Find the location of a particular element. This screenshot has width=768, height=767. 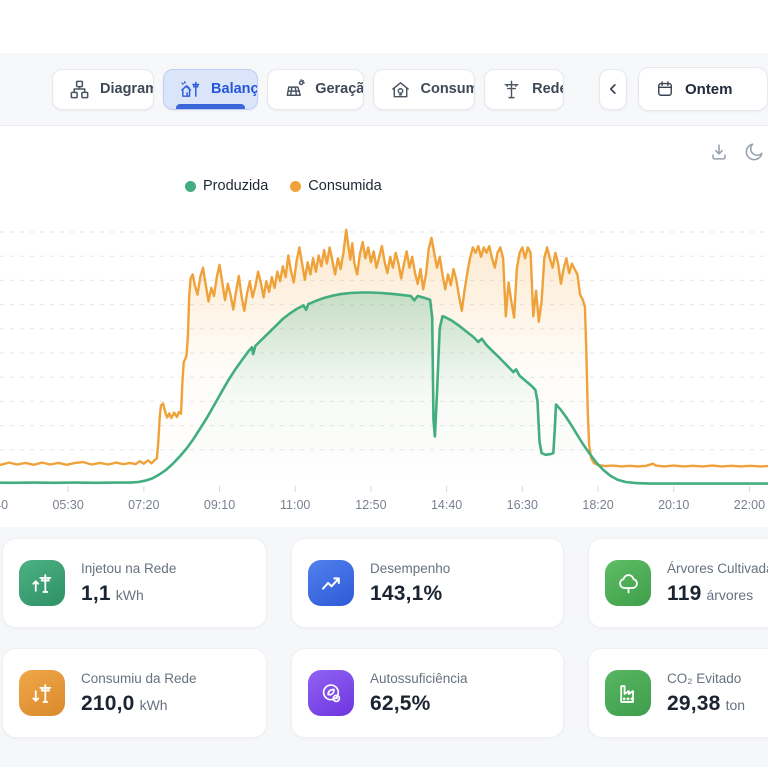

svg-text: 05:30 is located at coordinates (67, 505).